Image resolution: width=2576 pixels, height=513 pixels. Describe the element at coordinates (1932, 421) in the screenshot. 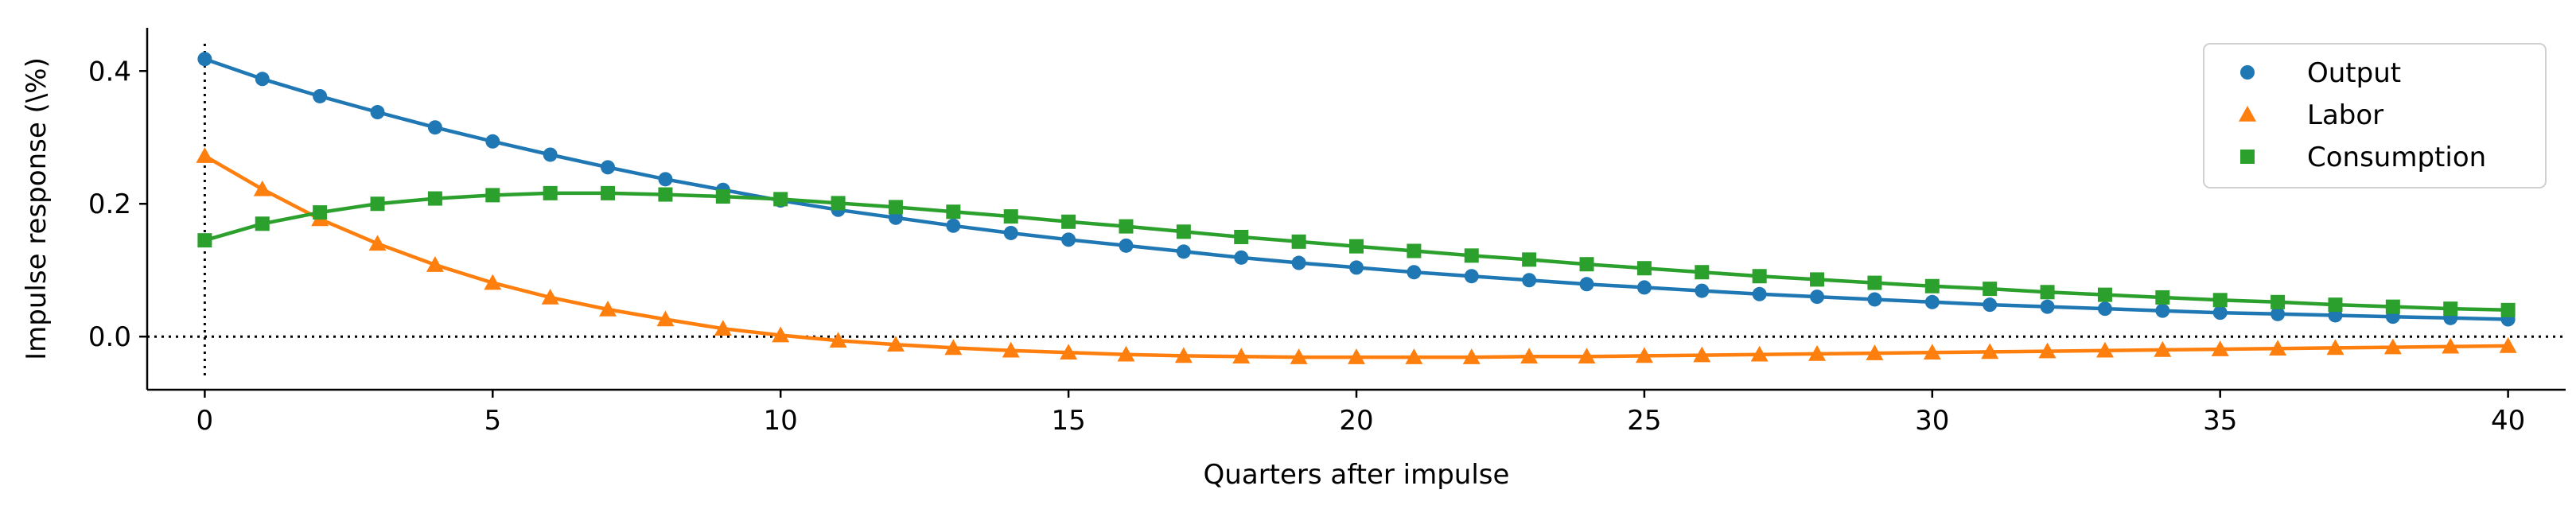

I see `x-tick-label: 30` at that location.